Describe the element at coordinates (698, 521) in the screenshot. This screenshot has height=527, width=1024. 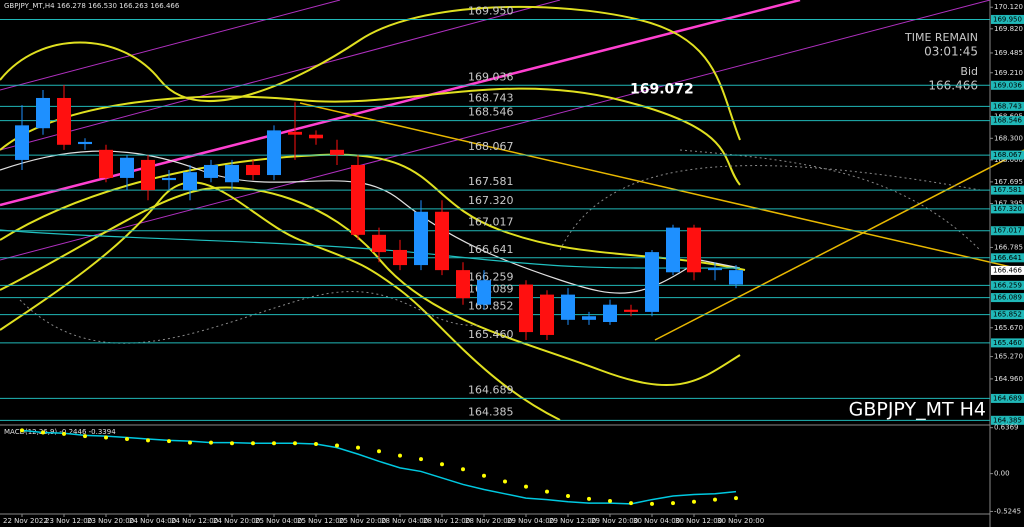
I see `x-tick-label: 30 Nov 12:00` at that location.